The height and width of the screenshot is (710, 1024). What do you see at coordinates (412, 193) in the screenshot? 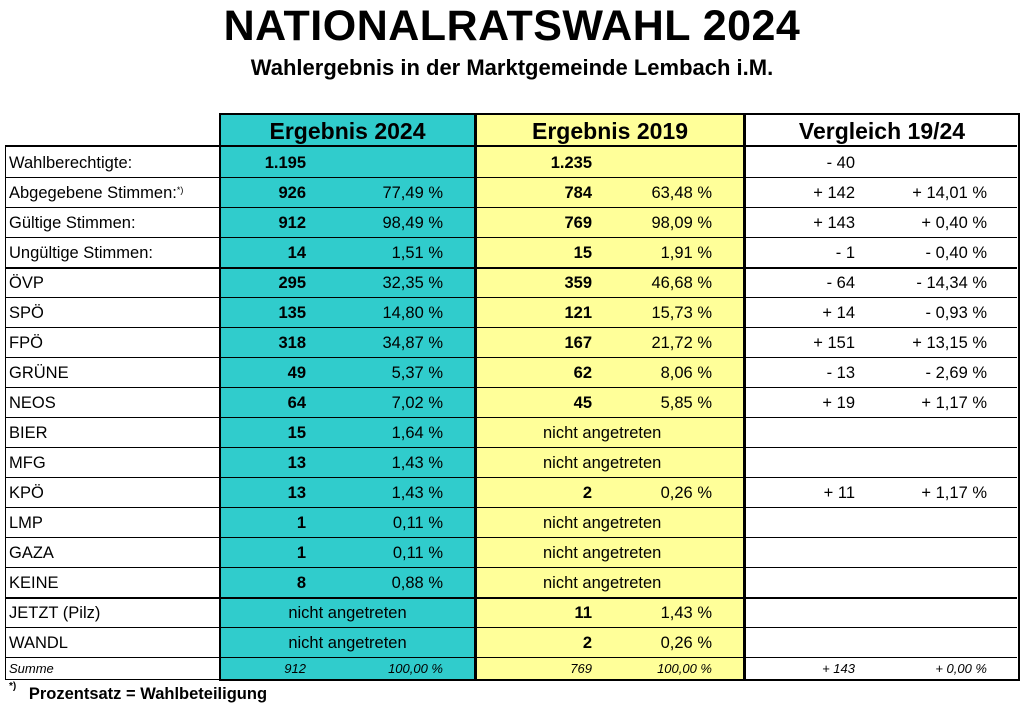
I see `percent-2024: 77,49 %` at bounding box center [412, 193].